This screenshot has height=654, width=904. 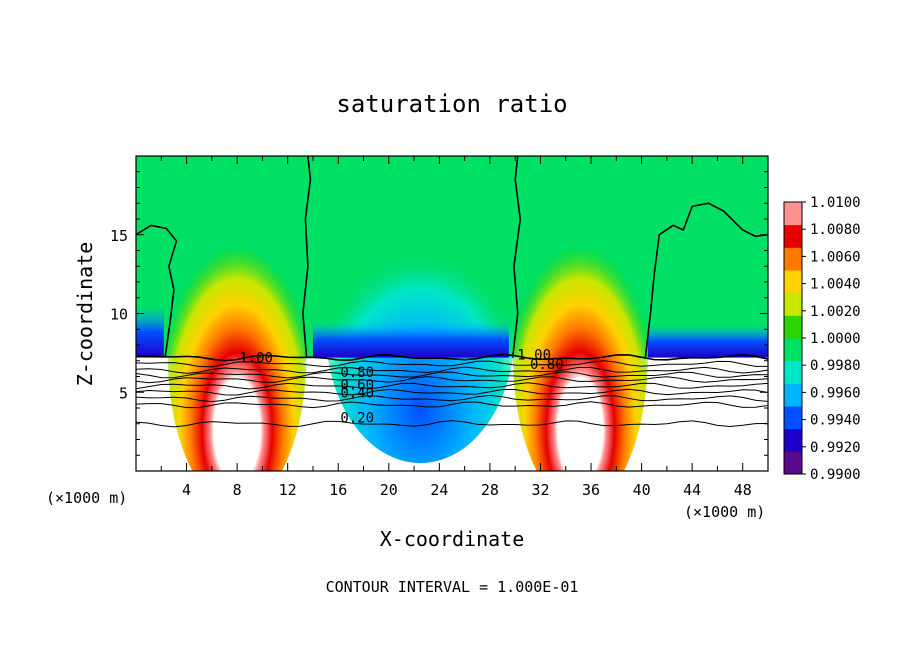 I want to click on y-tick-label: 15, so click(x=119, y=236).